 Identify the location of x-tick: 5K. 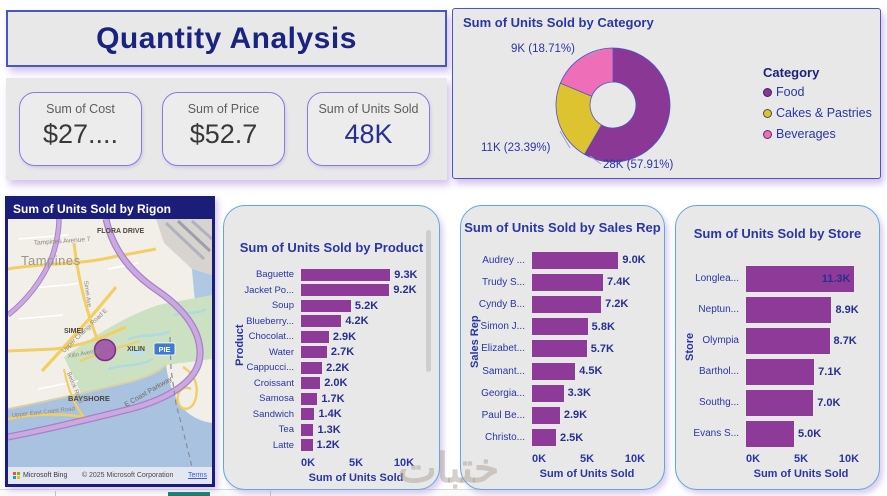
(587, 458).